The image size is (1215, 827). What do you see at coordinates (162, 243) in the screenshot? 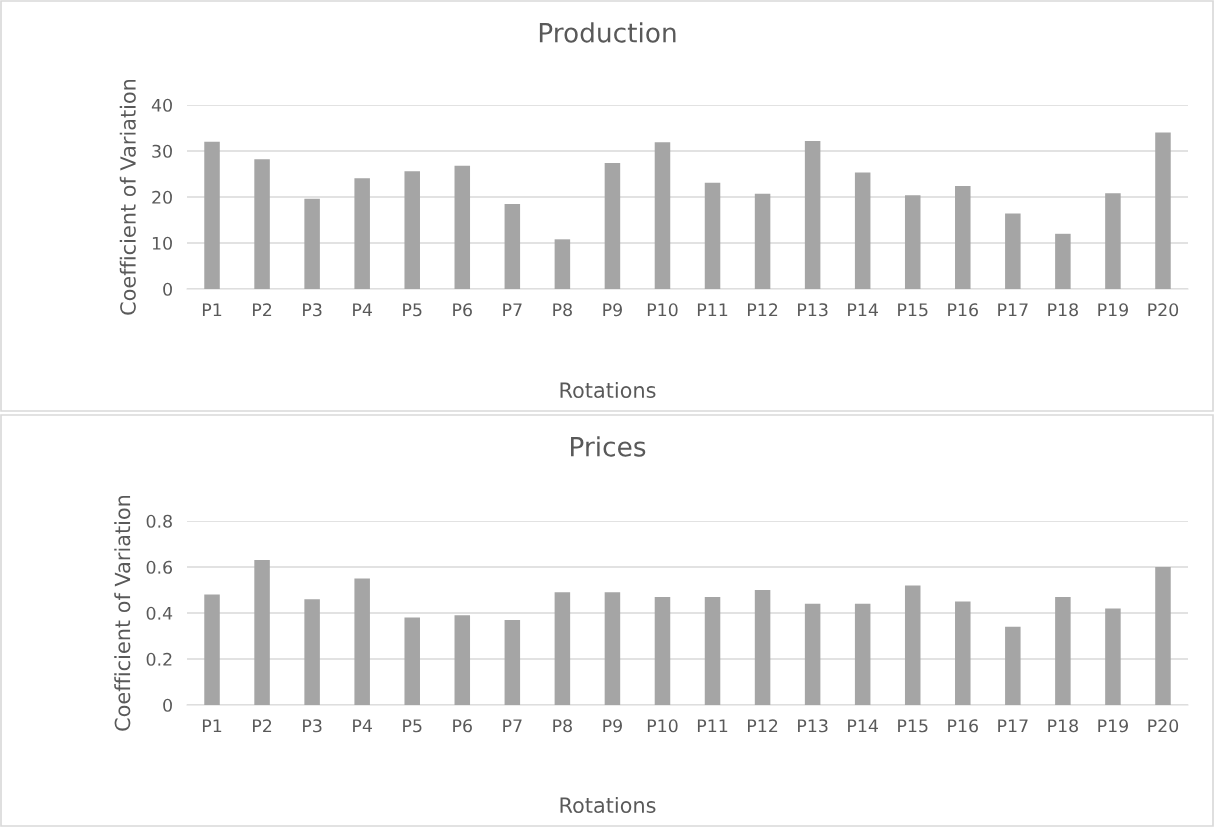
I see `y-tick-label: 10` at bounding box center [162, 243].